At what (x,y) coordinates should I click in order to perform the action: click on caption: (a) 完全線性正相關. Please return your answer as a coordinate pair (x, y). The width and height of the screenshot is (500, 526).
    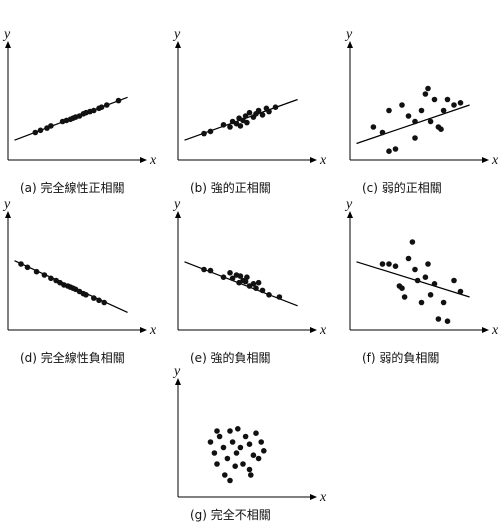
    Looking at the image, I should click on (72, 187).